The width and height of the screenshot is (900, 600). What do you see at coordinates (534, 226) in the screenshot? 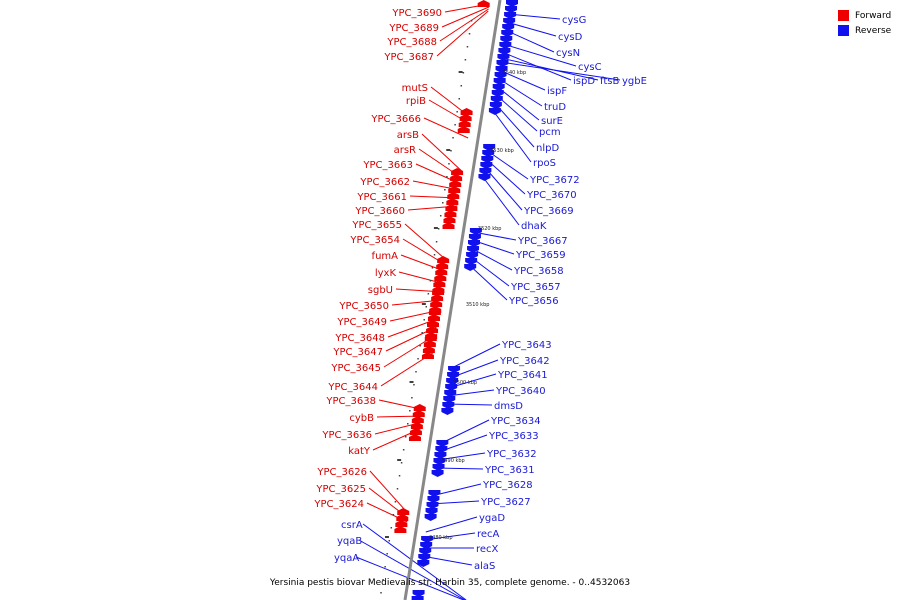
I see `reverse-gene-label: dhaK` at bounding box center [534, 226].